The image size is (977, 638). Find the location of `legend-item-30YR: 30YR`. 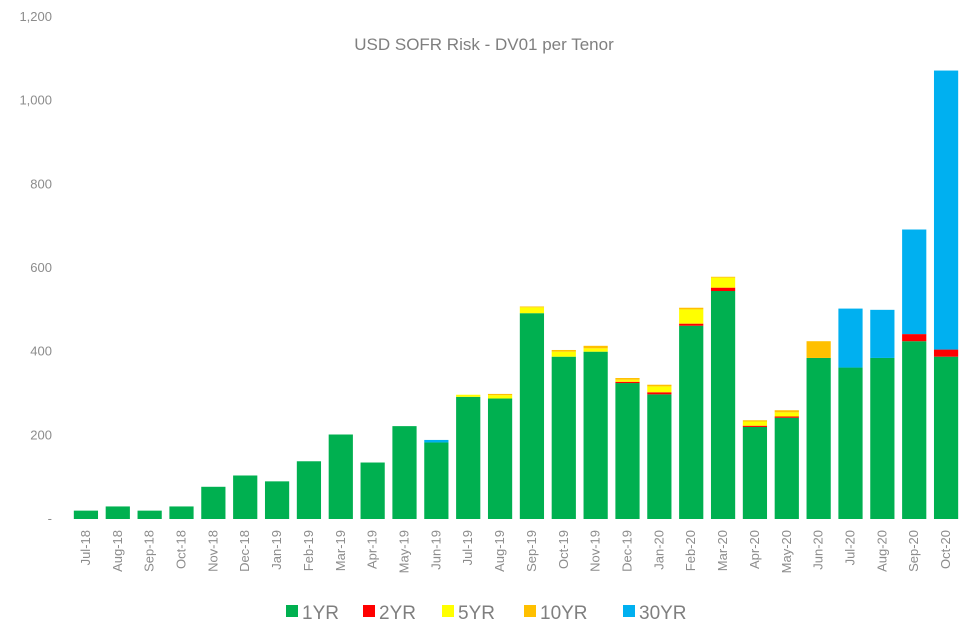

legend-item-30YR: 30YR is located at coordinates (655, 613).